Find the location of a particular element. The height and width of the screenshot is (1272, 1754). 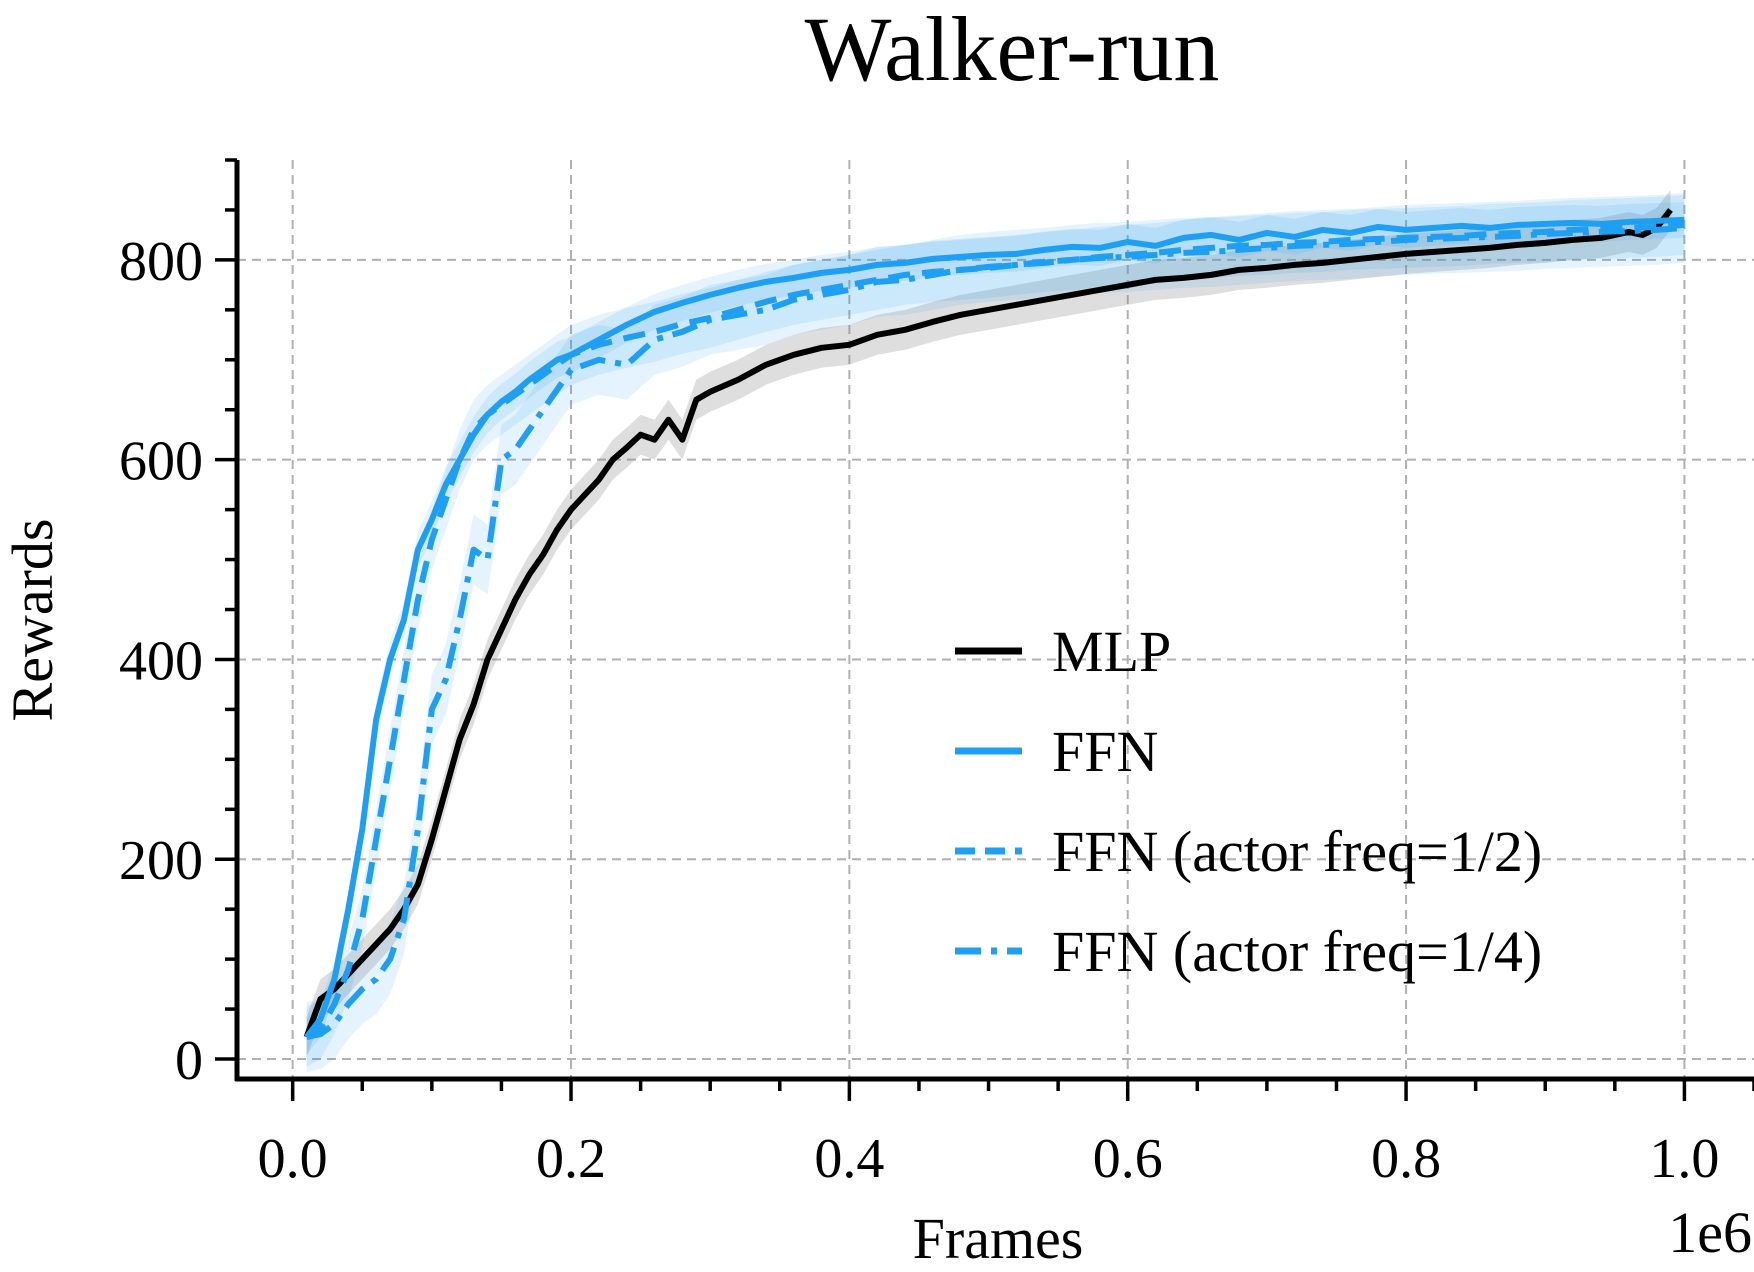

y-tick-label: 600 is located at coordinates (161, 462).